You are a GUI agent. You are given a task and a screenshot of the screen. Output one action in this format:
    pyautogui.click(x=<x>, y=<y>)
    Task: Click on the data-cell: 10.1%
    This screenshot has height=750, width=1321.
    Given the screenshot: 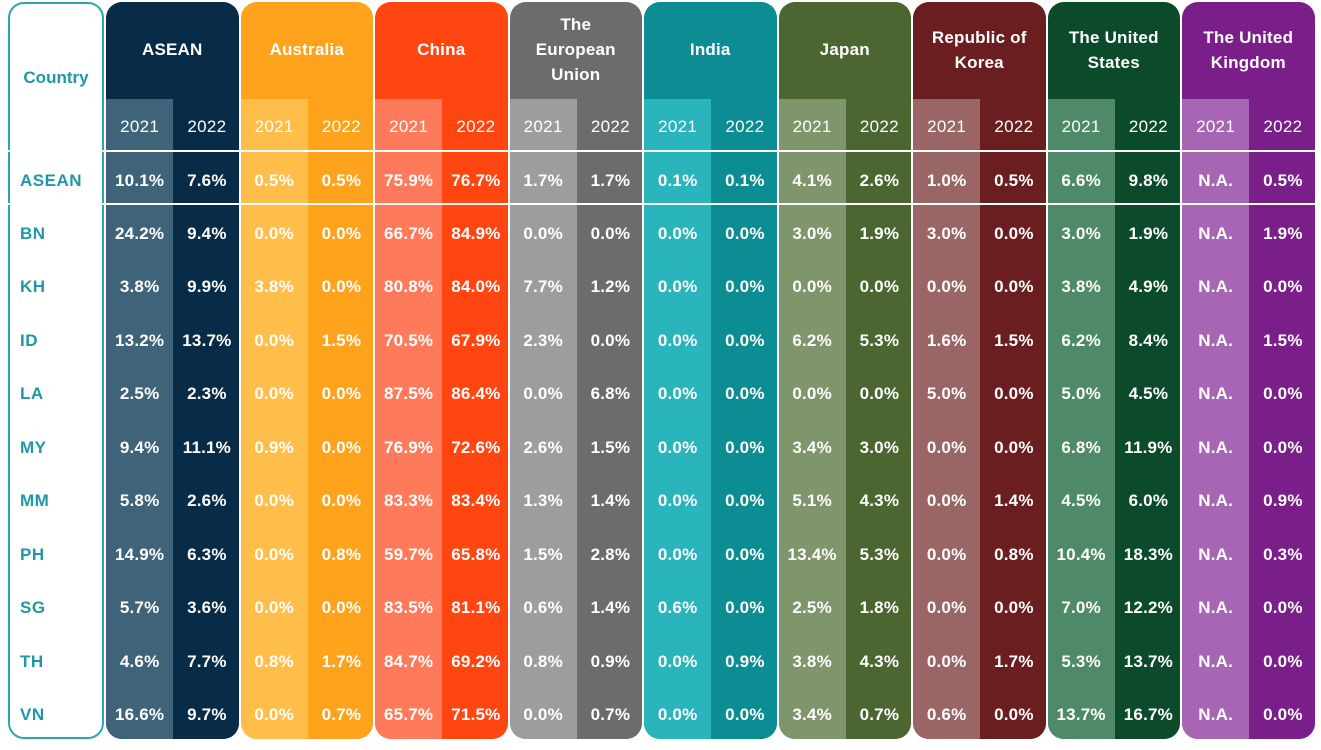 What is the action you would take?
    pyautogui.click(x=140, y=180)
    